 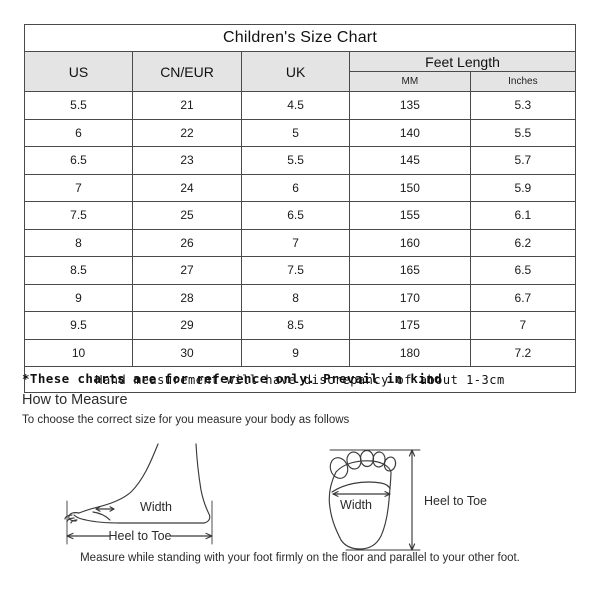 I want to click on table-header-row-main: US CN/EUR UK Feet Length, so click(x=300, y=71).